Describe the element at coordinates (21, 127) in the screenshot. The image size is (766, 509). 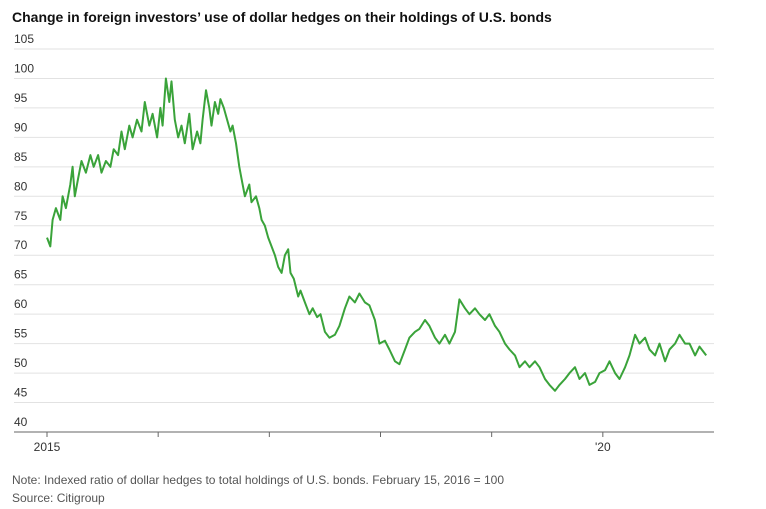
I see `y-tick-label: 90` at that location.